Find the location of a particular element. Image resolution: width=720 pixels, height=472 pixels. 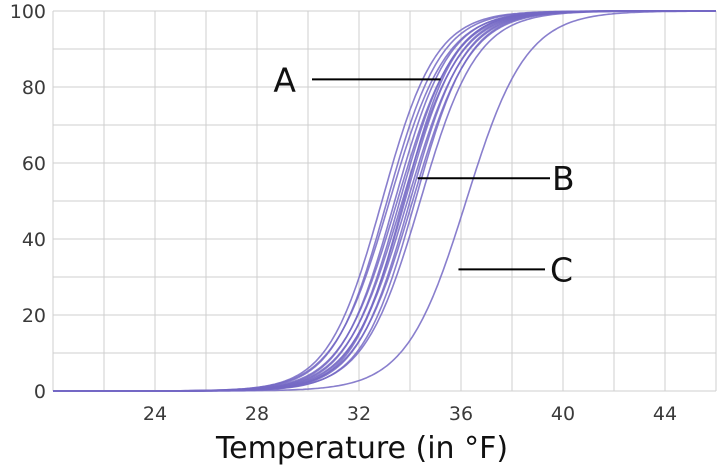

x-tick-label: 40 is located at coordinates (563, 414).